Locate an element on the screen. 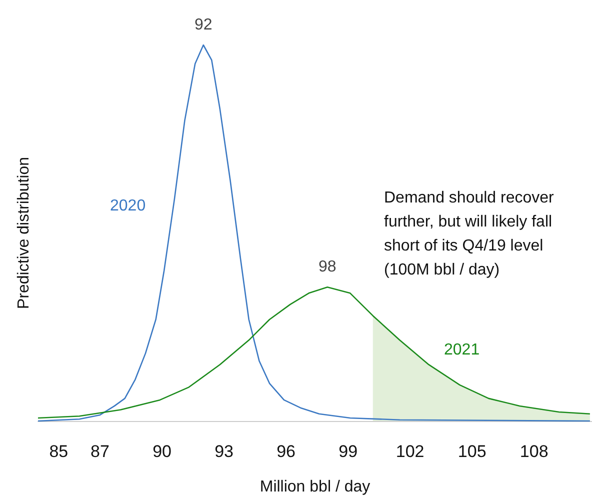 The image size is (592, 500). series-label: 2020 is located at coordinates (128, 206).